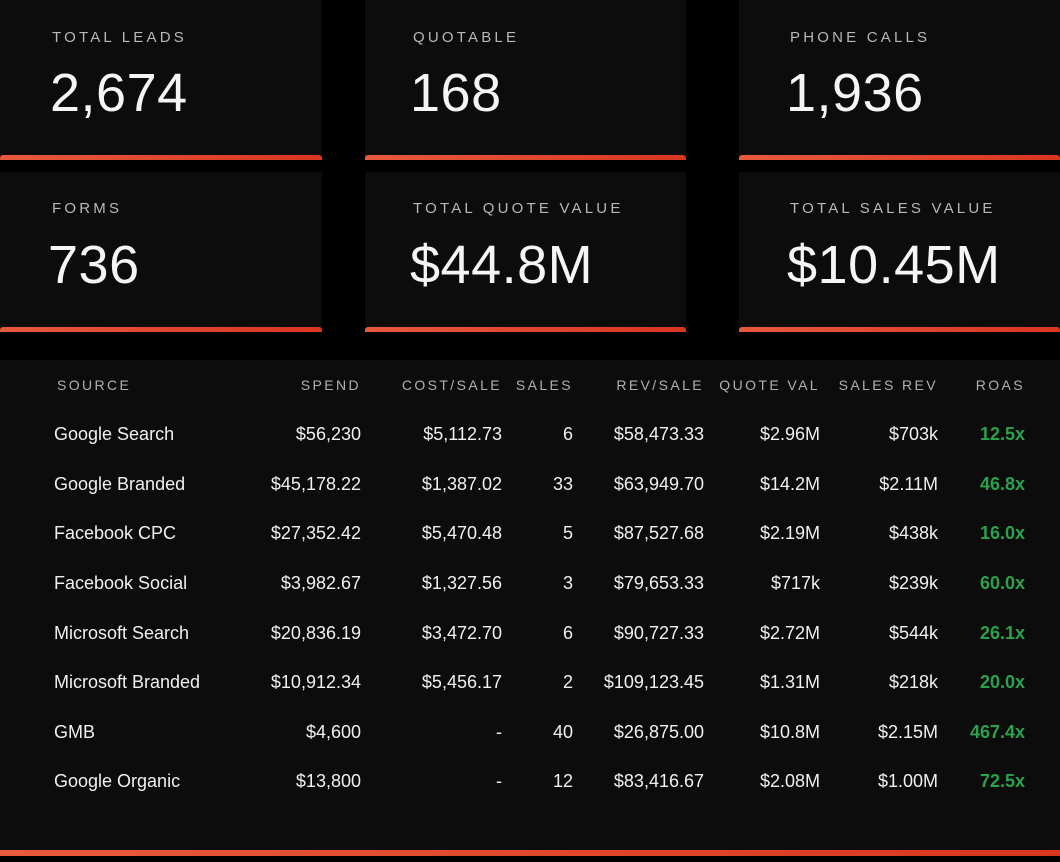  I want to click on cell-spend: $3,982.67, so click(320, 583).